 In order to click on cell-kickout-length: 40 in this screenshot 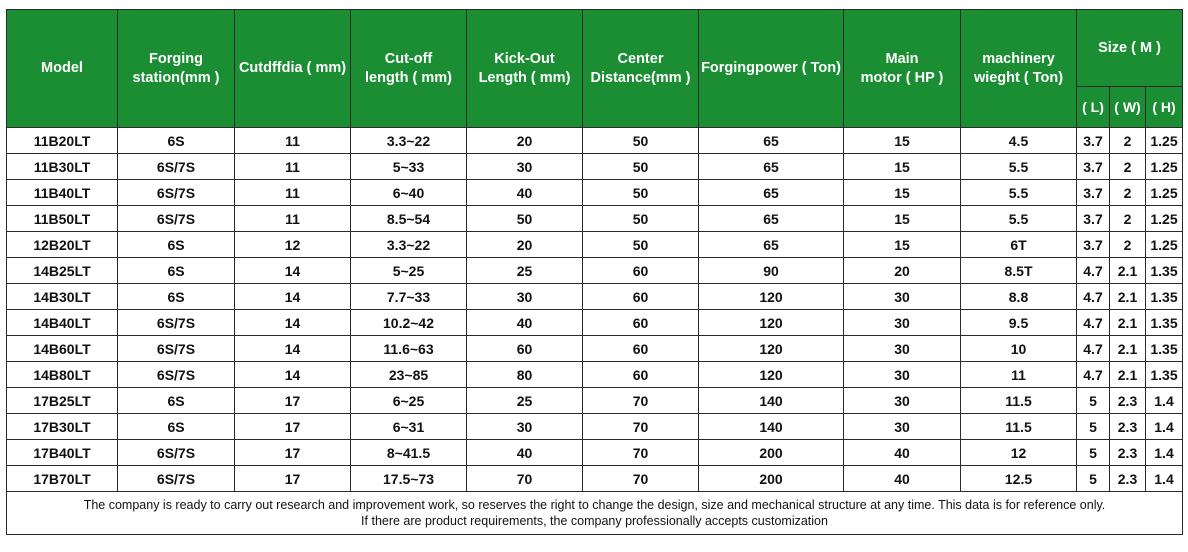, I will do `click(524, 192)`.